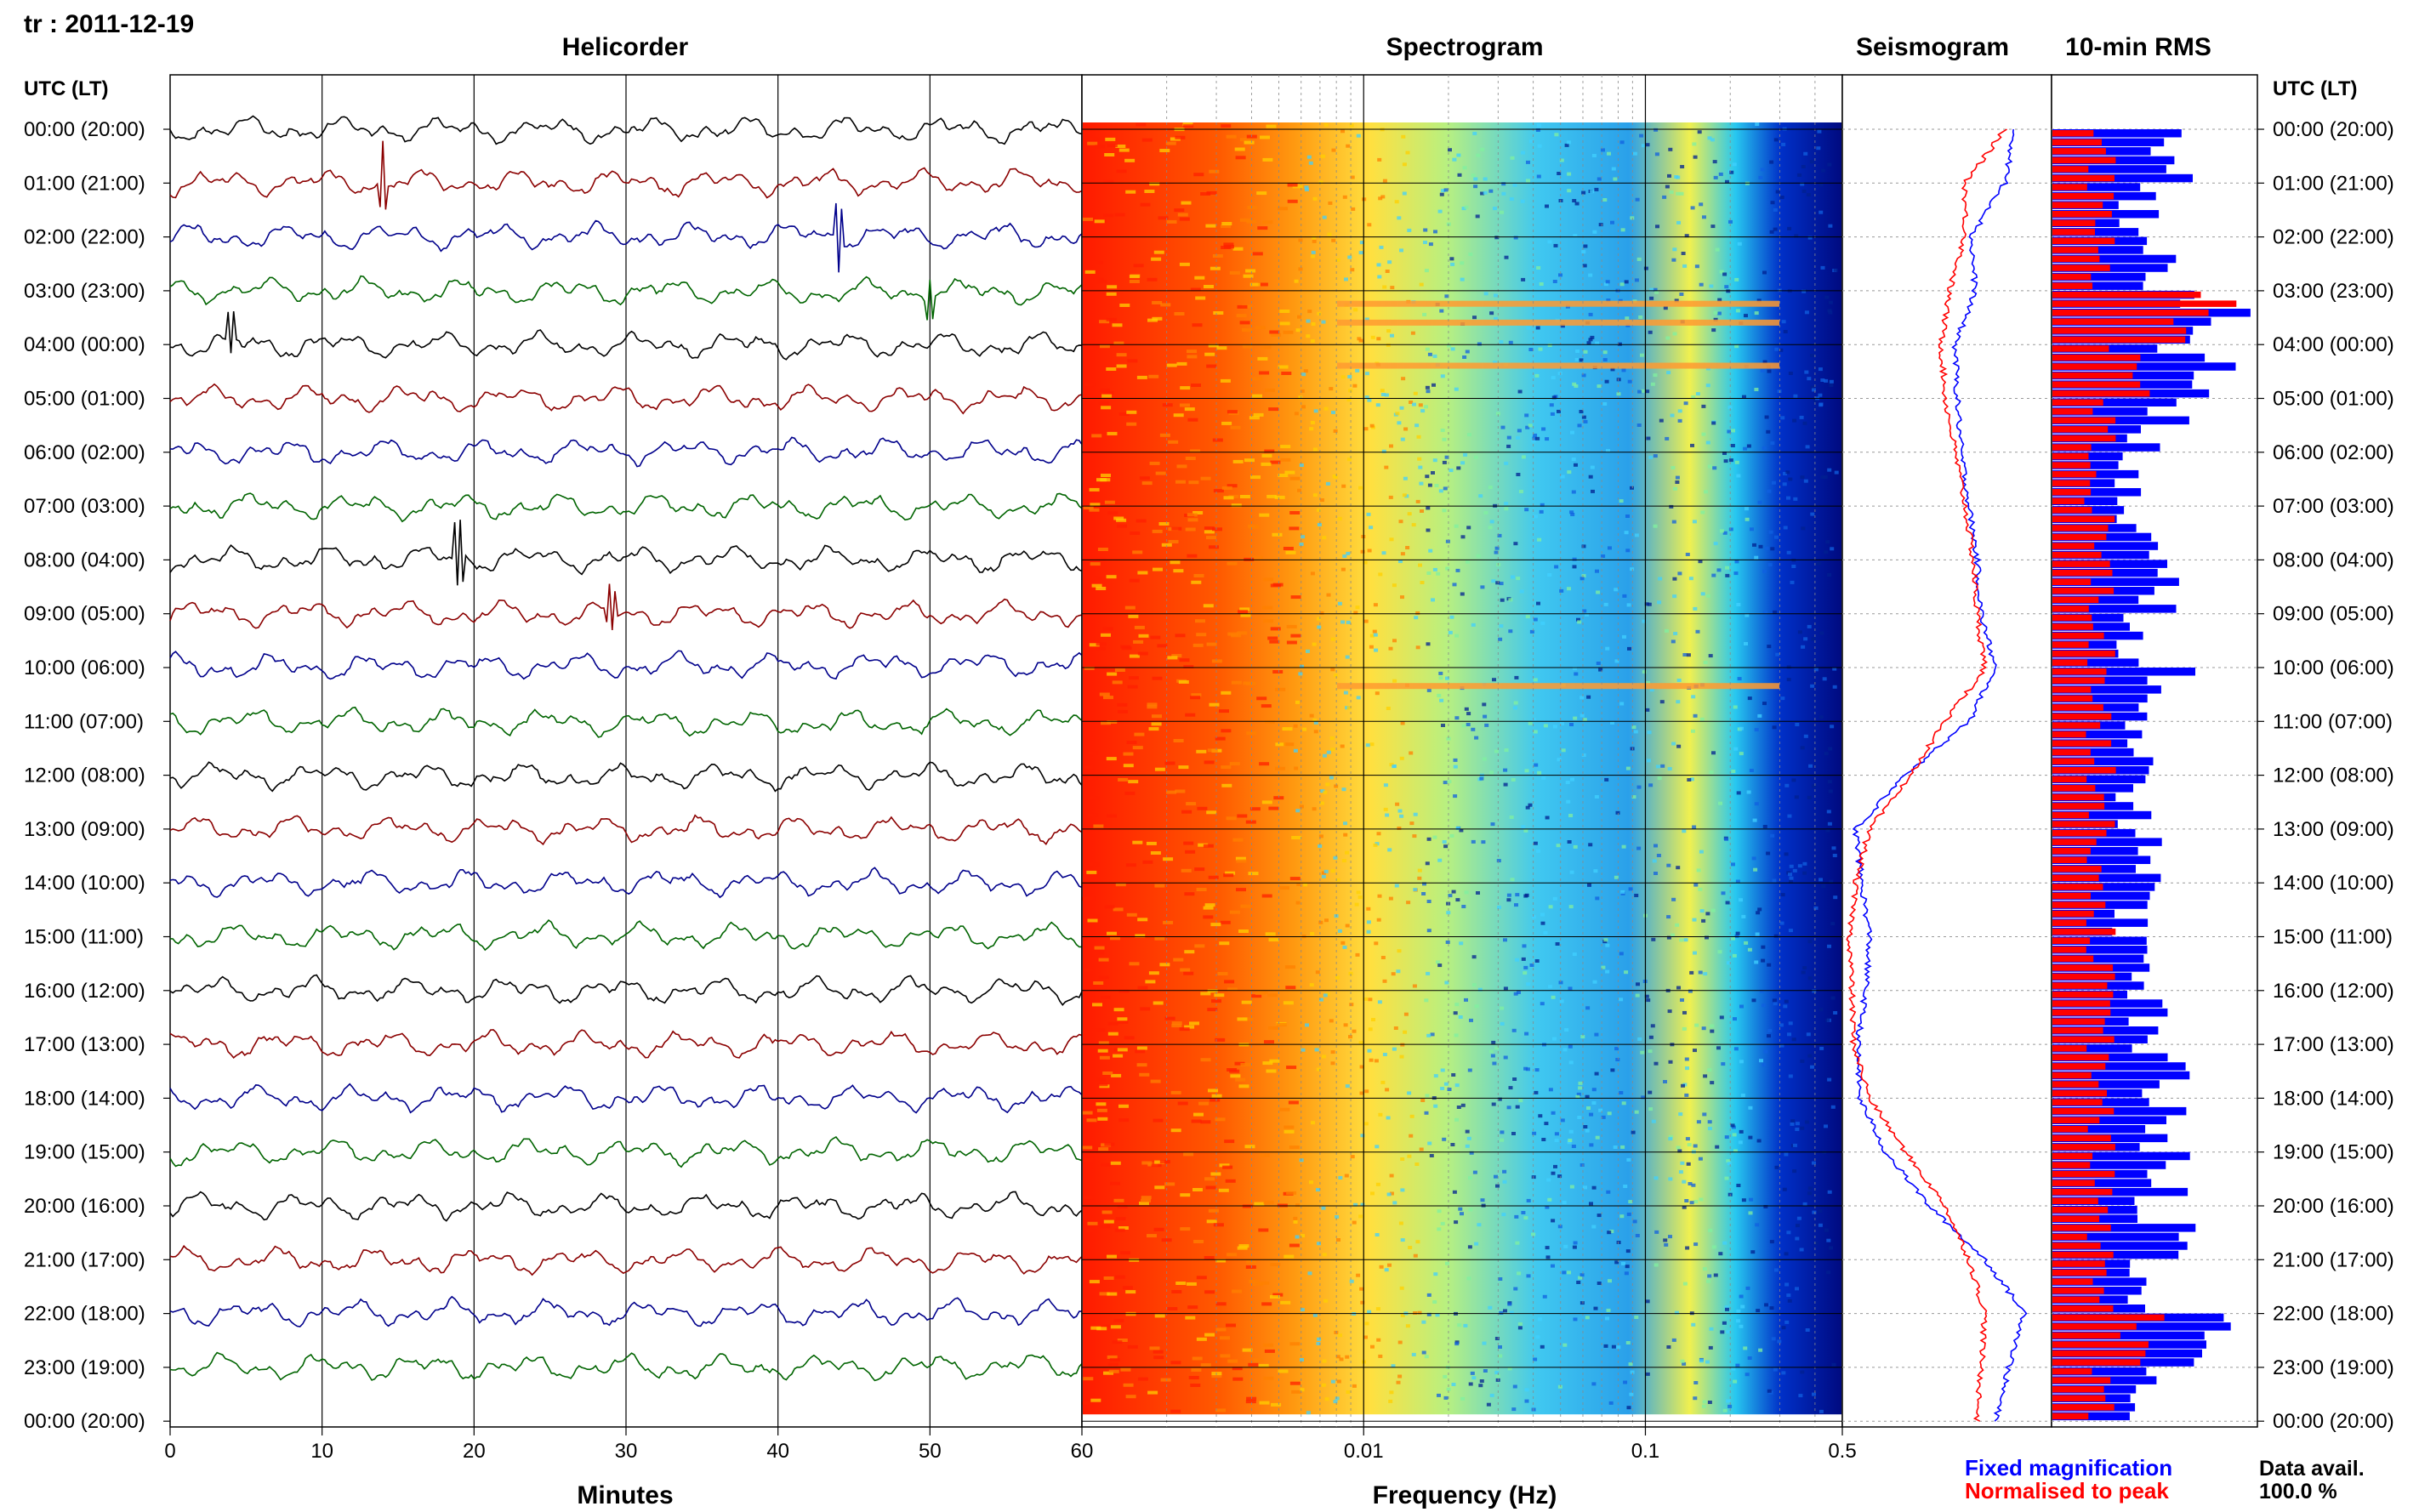  What do you see at coordinates (626, 1451) in the screenshot?
I see `minute-tick-label: 30` at bounding box center [626, 1451].